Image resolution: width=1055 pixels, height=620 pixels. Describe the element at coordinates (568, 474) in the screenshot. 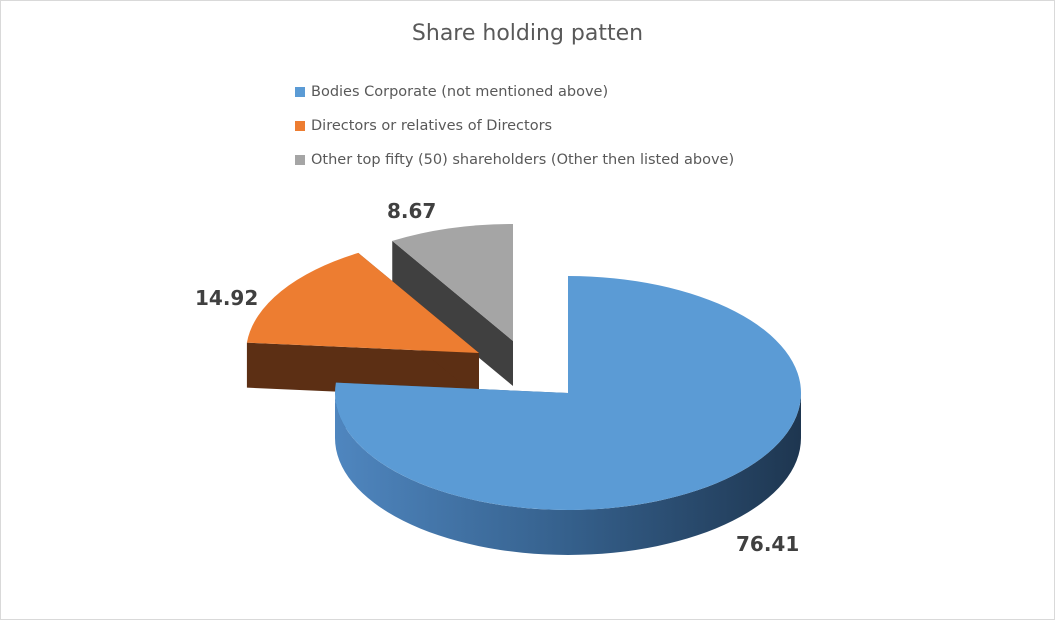

I see `slice-outer-wall` at that location.